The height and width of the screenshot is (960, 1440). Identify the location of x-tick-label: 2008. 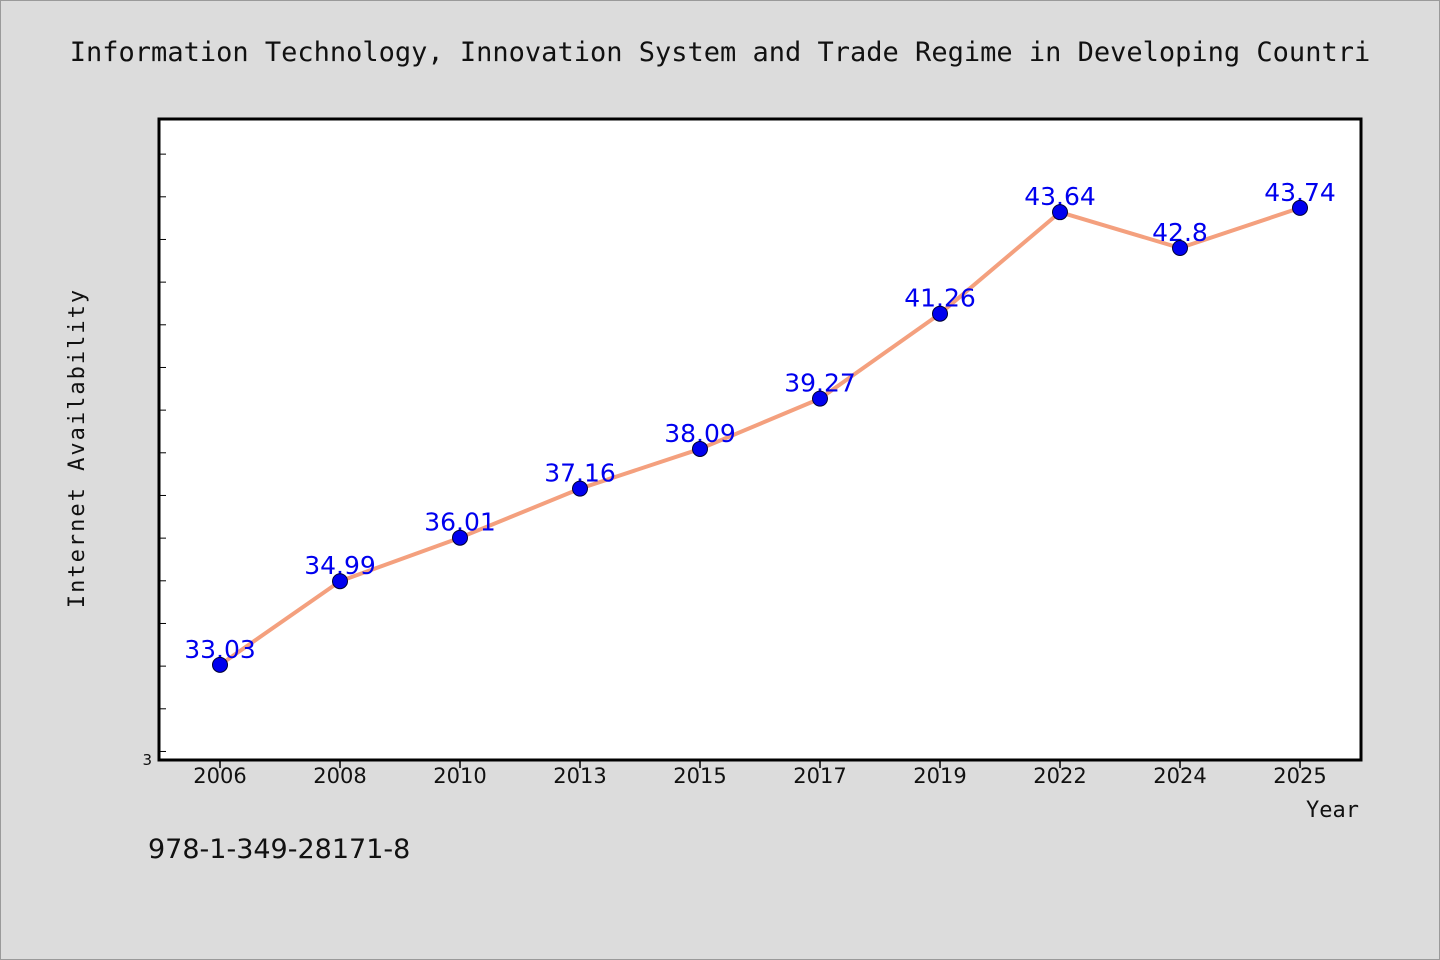
(339, 776).